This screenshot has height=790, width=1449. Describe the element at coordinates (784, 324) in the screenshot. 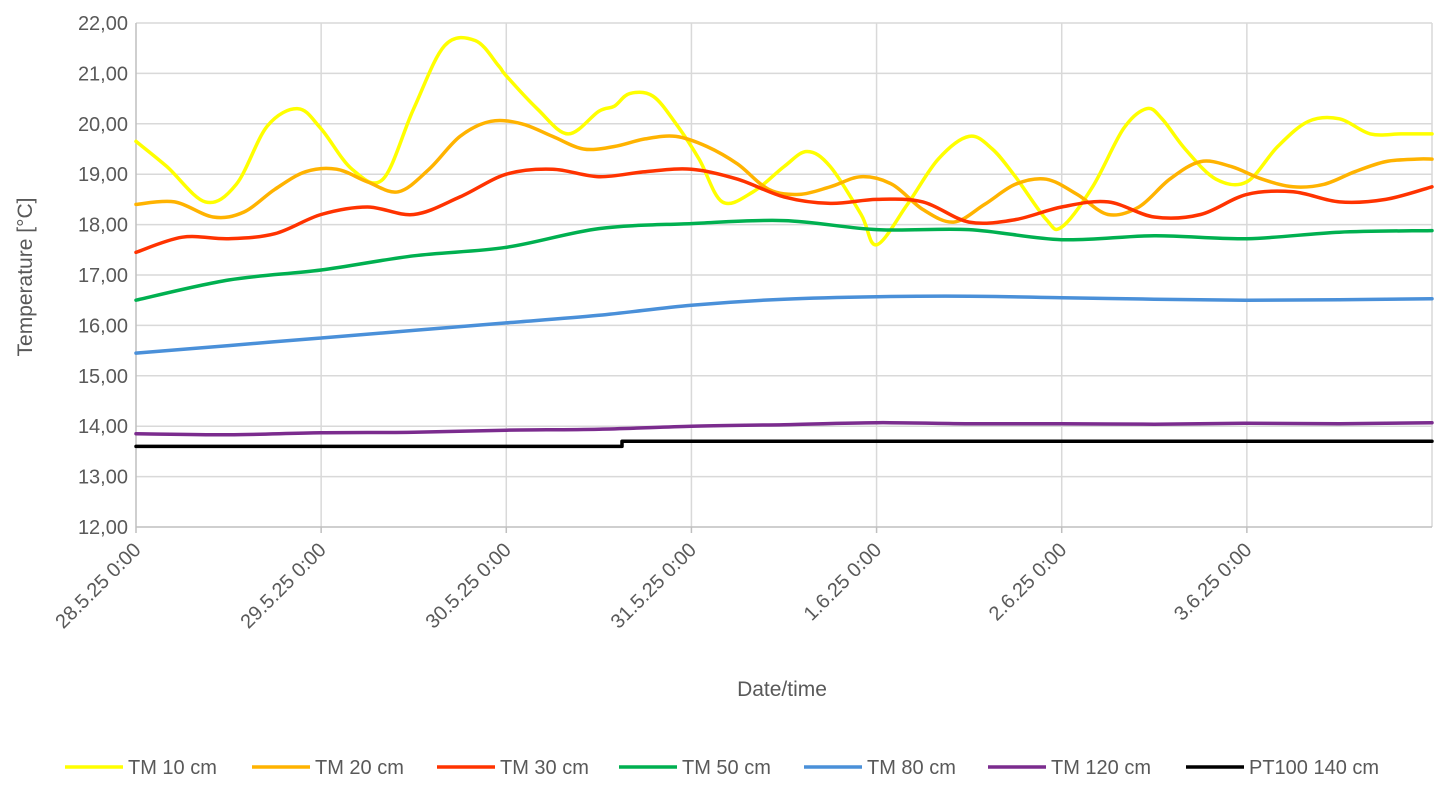

I see `series-line-tm-80-cm` at that location.